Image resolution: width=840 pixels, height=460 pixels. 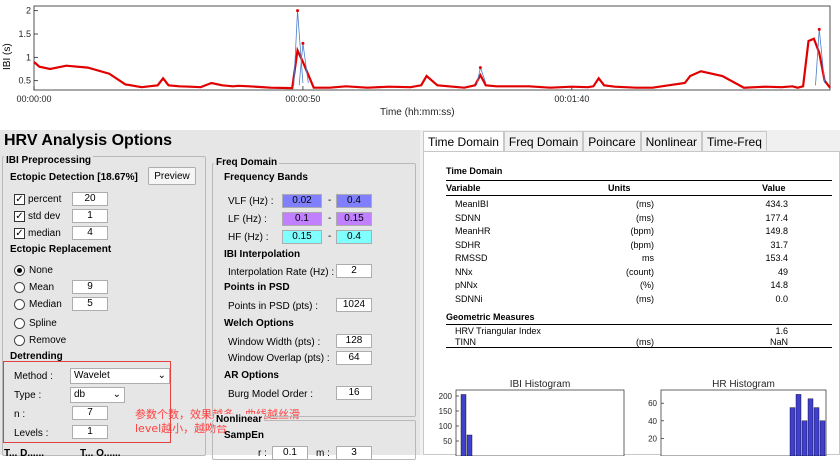 What do you see at coordinates (273, 306) in the screenshot?
I see `points-psd-field-label: Points in PSD (pts) :` at bounding box center [273, 306].